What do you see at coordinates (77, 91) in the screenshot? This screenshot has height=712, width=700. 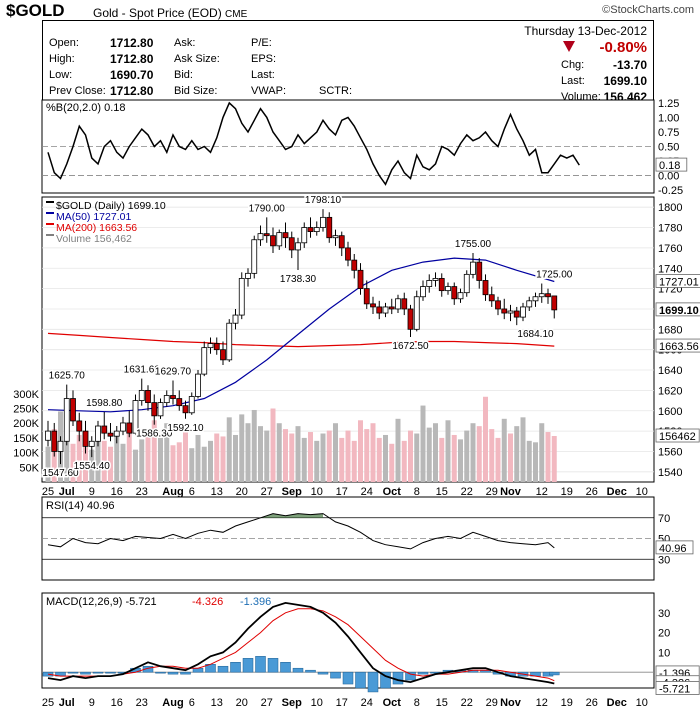 I see `prev-close-label: Prev Close:` at bounding box center [77, 91].